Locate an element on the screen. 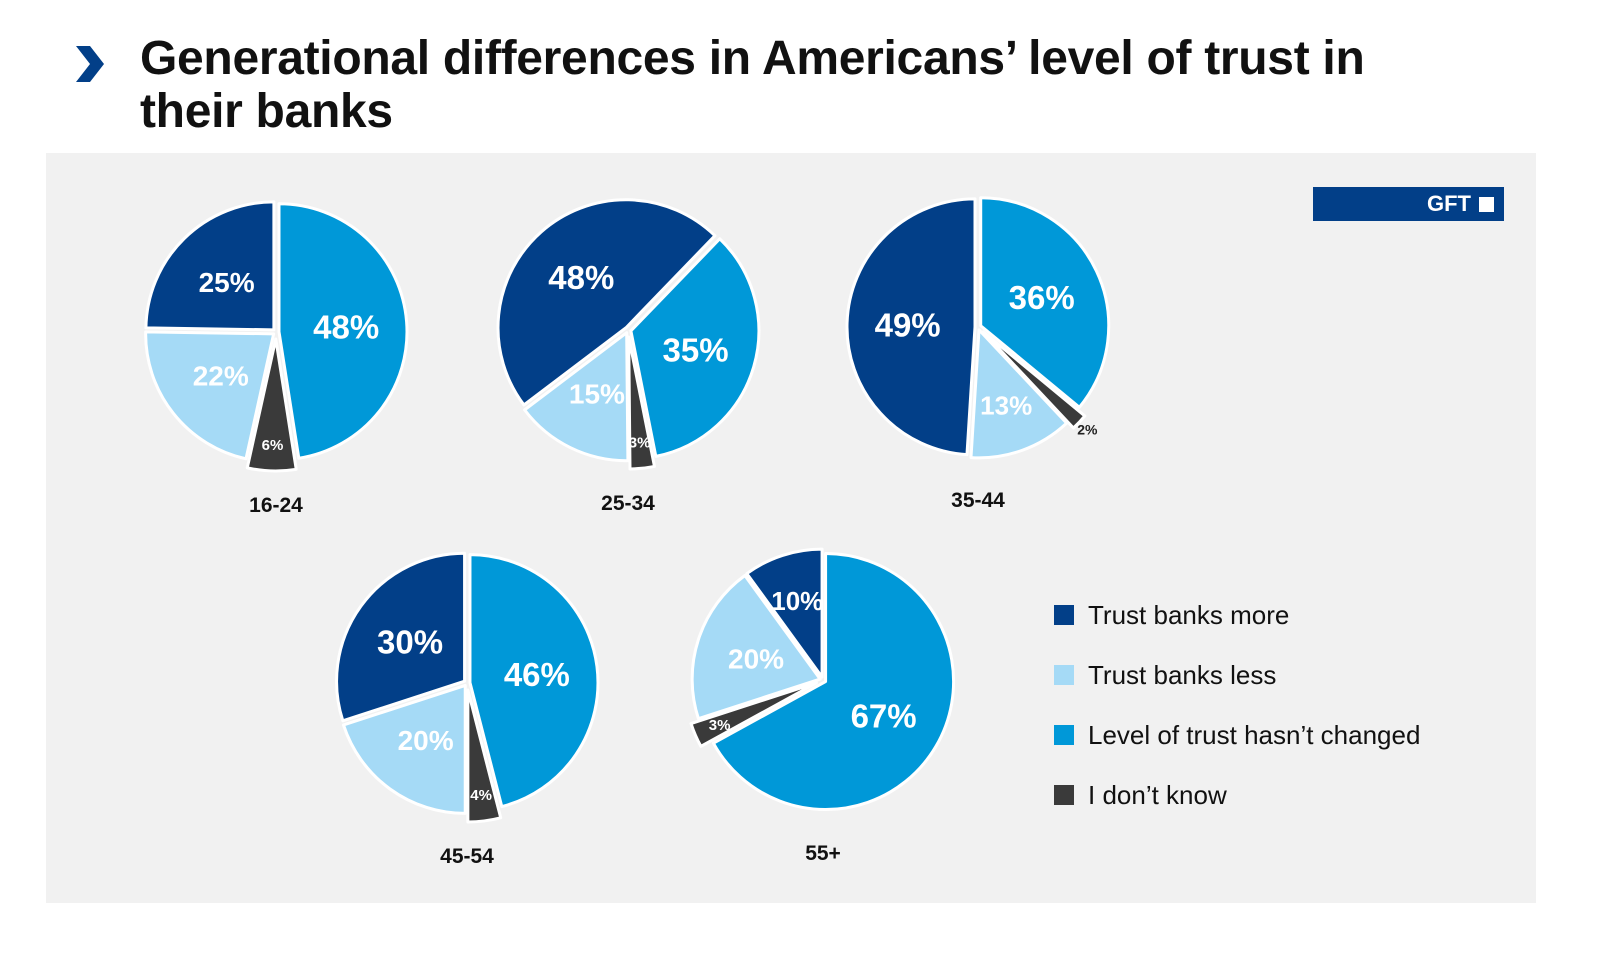  pie-25-34: 35% 3% 15% 48% 25-34 is located at coordinates (628, 356).